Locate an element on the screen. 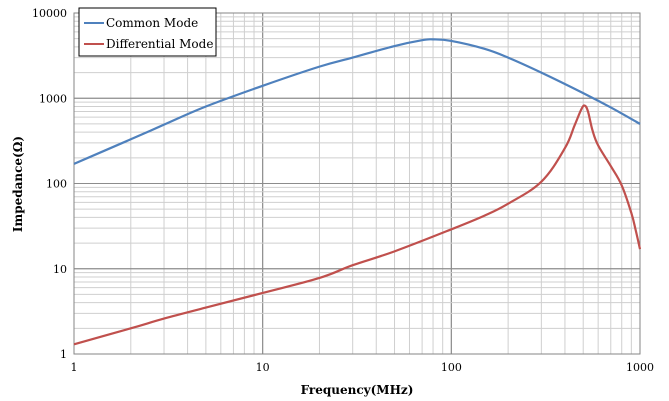 Image resolution: width=669 pixels, height=401 pixels. y-tick-label: 1000 is located at coordinates (53, 98).